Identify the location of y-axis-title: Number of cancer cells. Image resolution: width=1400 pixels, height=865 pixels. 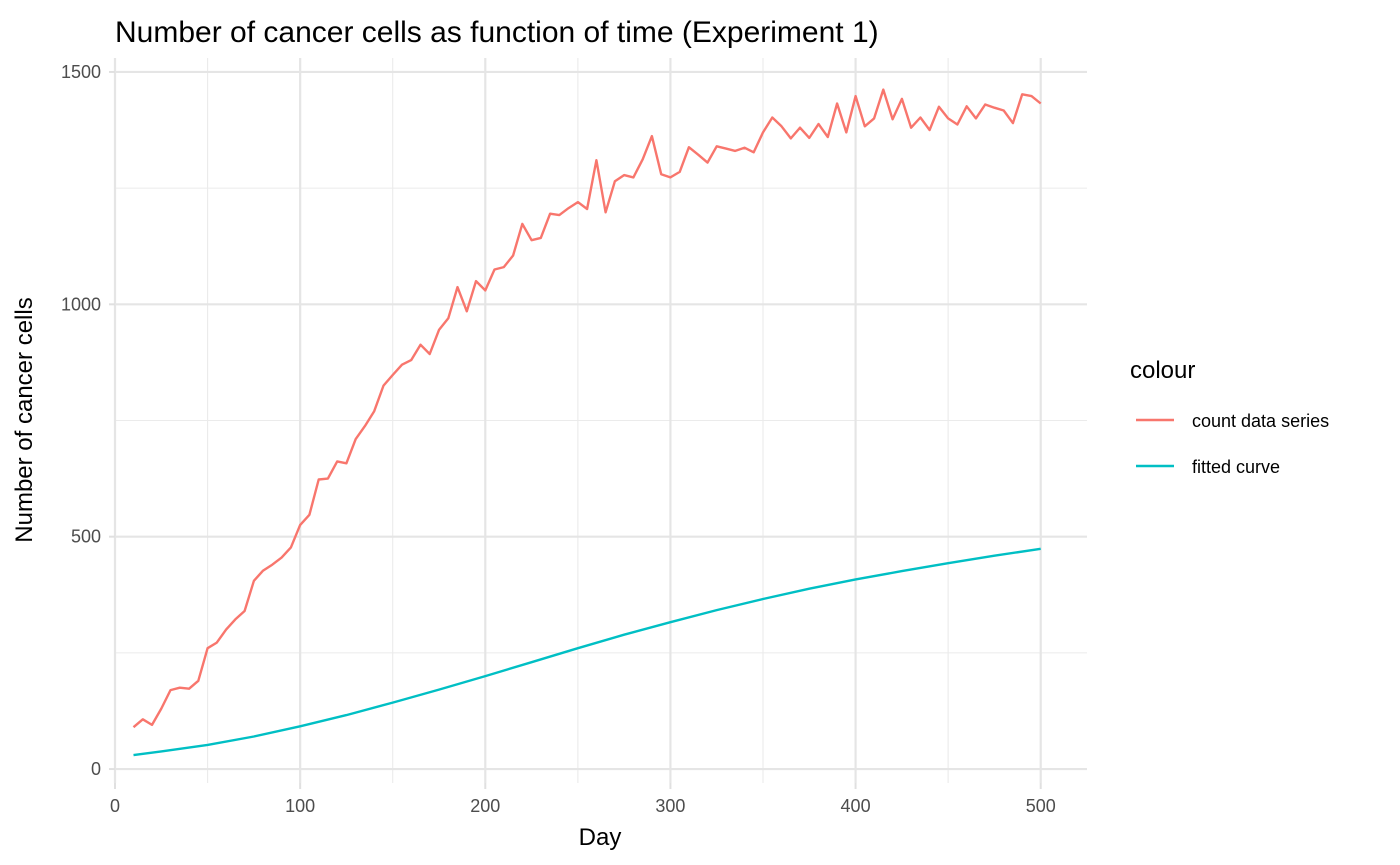
(24, 419).